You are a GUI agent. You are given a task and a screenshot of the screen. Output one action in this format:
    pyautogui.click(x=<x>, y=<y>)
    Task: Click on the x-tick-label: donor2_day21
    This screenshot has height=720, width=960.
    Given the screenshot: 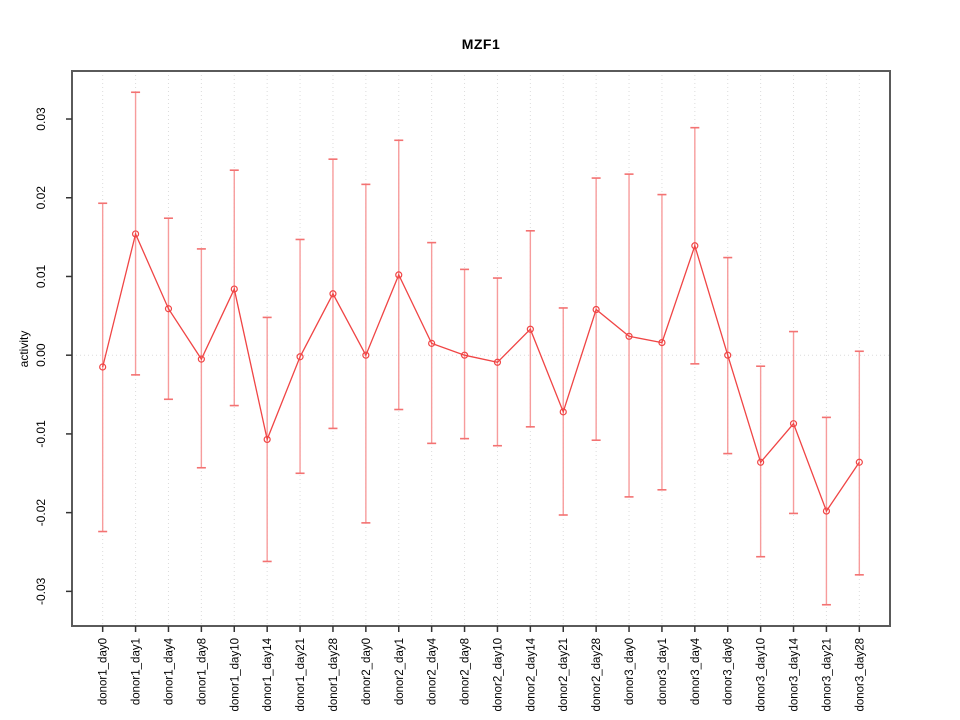 What is the action you would take?
    pyautogui.click(x=564, y=675)
    